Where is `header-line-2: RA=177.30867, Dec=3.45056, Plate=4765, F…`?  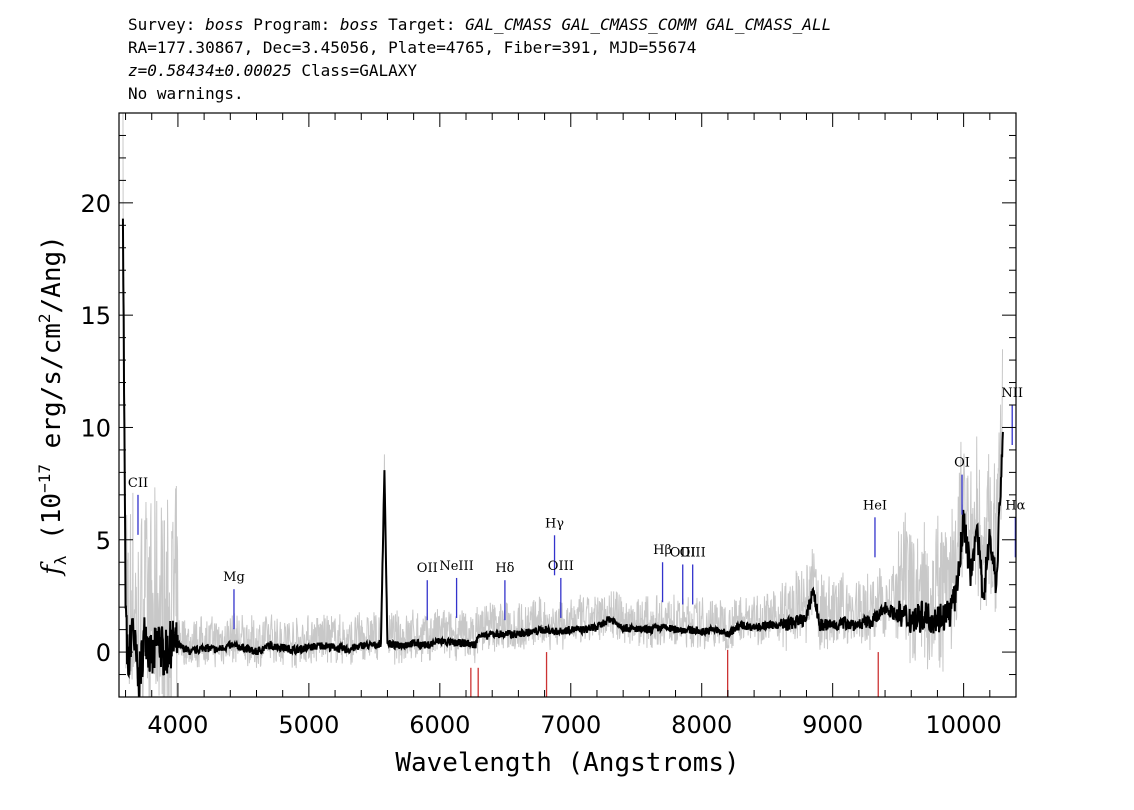
header-line-2: RA=177.30867, Dec=3.45056, Plate=4765, F… is located at coordinates (412, 47).